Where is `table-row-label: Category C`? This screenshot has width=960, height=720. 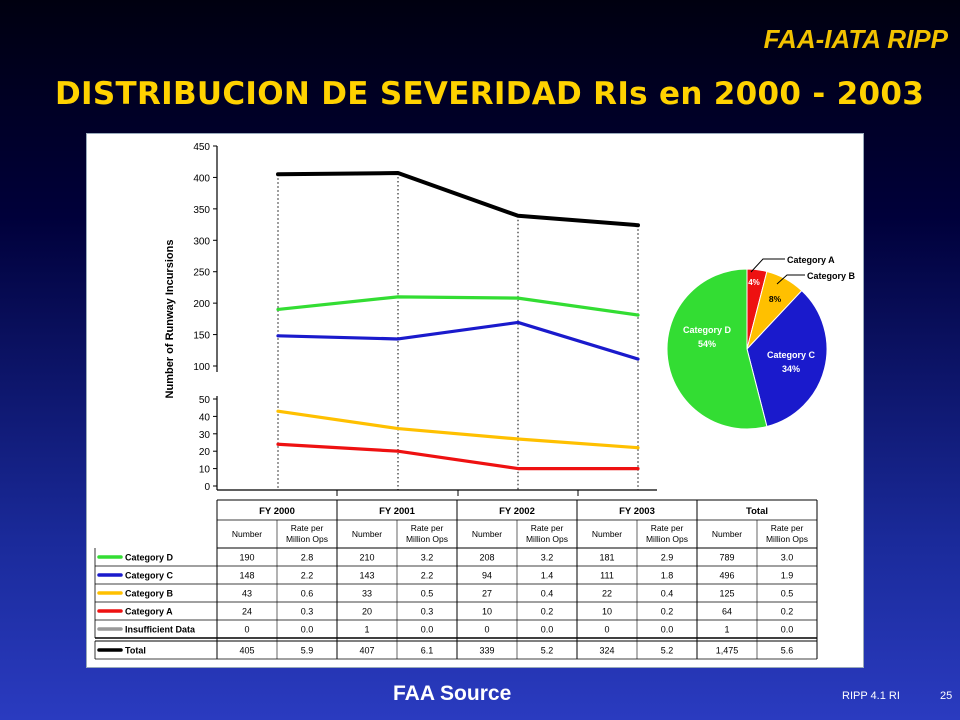 table-row-label: Category C is located at coordinates (149, 576).